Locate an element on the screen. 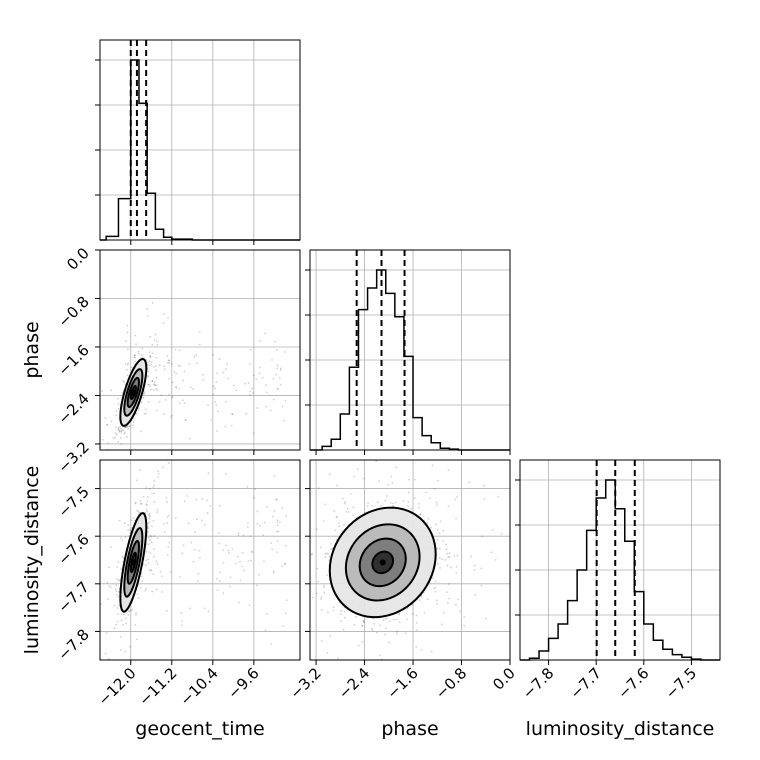 The width and height of the screenshot is (760, 760). hist-panel-geocent_time is located at coordinates (198, 142).